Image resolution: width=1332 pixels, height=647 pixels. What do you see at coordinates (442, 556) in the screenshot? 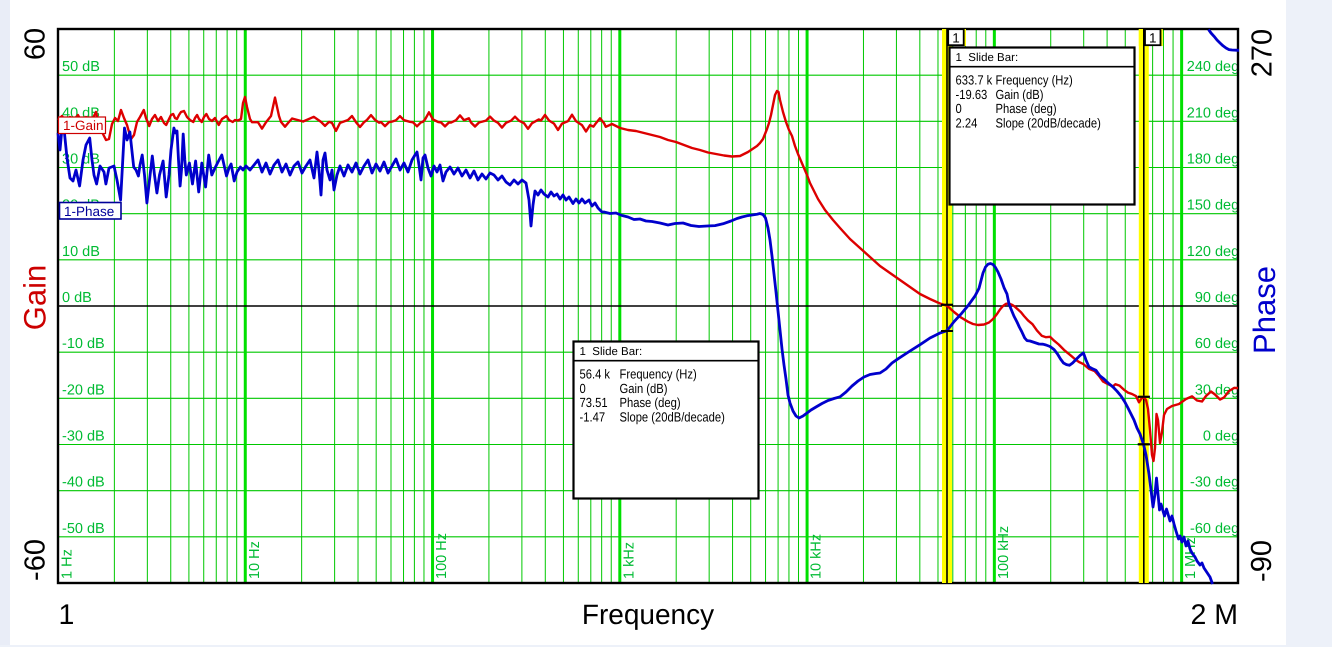
I see `svg-text: 100 Hz` at bounding box center [442, 556].